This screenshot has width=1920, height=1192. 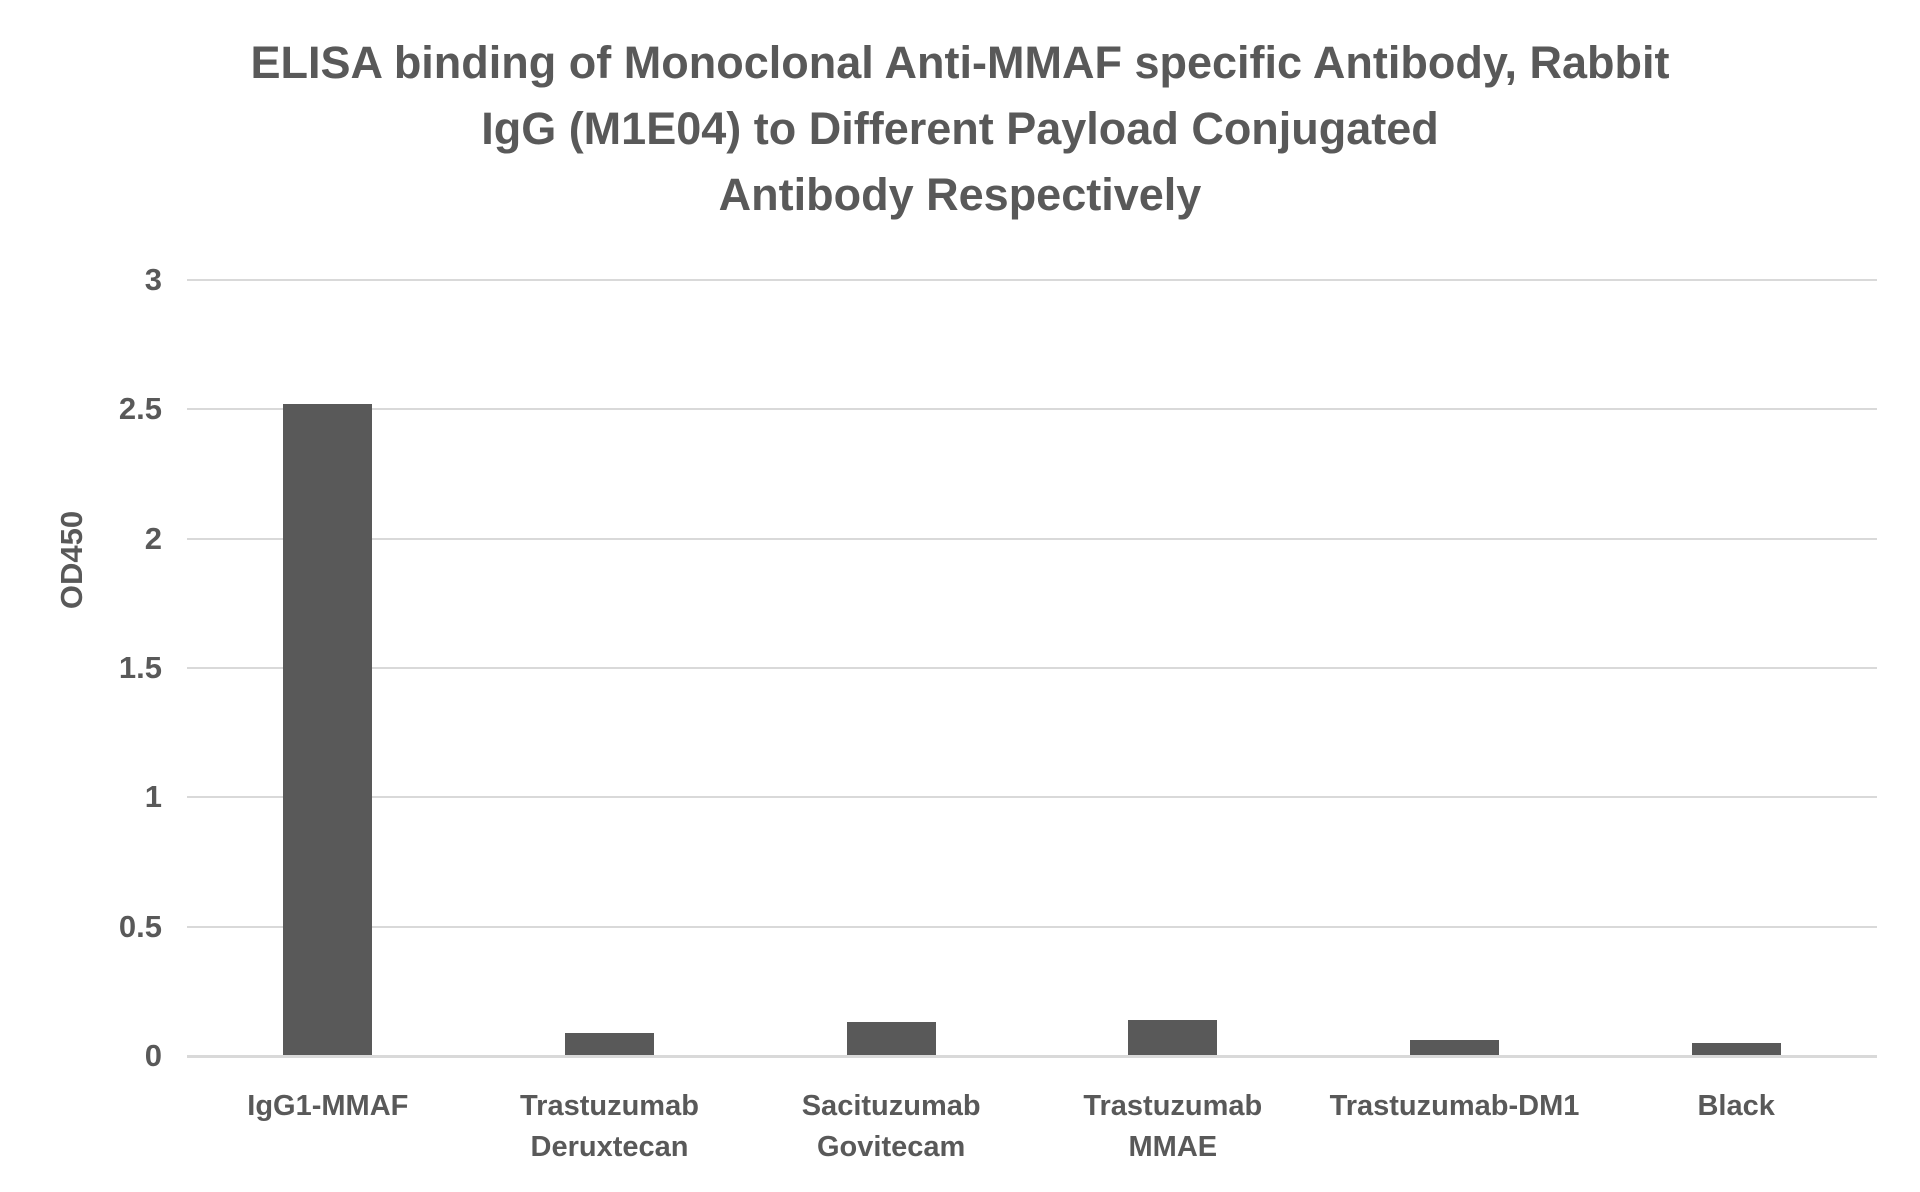 What do you see at coordinates (1173, 1126) in the screenshot?
I see `x-category-label: Trastuzumab MMAE` at bounding box center [1173, 1126].